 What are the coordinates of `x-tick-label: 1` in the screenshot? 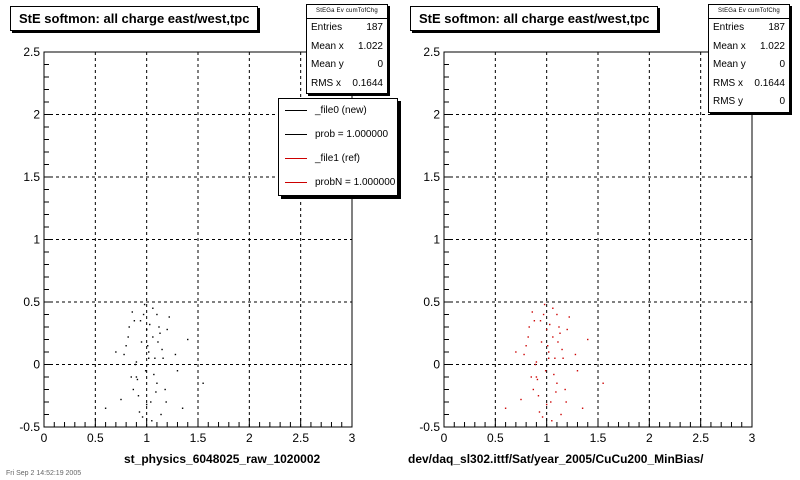 It's located at (146, 438).